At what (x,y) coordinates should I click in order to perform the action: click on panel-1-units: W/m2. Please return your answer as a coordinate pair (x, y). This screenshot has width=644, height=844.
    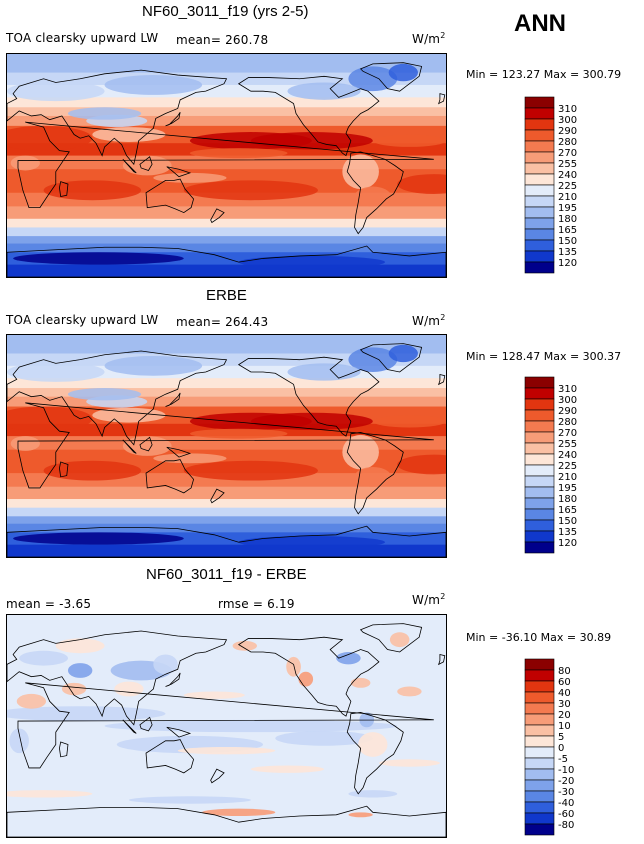
    Looking at the image, I should click on (429, 38).